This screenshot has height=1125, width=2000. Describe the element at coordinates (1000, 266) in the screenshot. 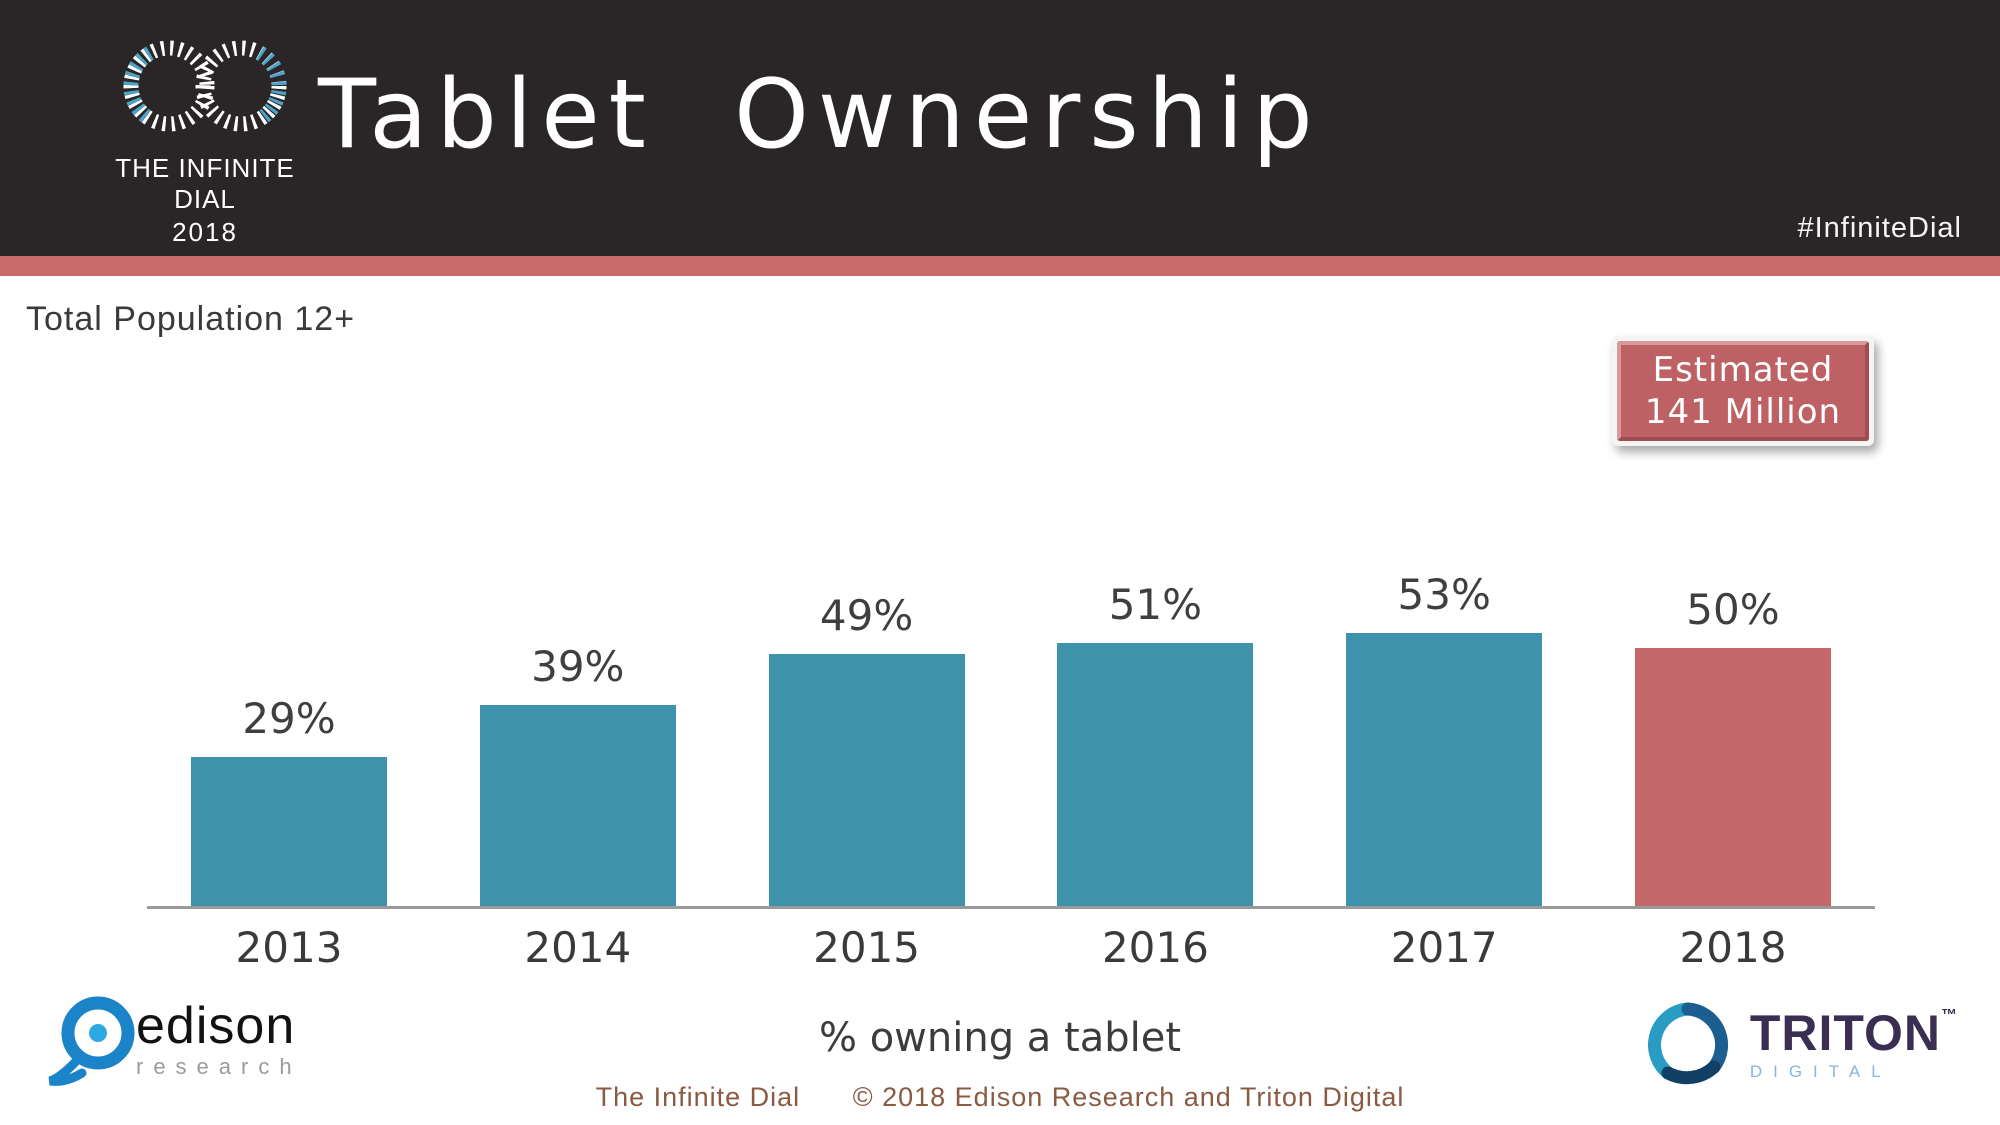

I see `accent-stripe` at that location.